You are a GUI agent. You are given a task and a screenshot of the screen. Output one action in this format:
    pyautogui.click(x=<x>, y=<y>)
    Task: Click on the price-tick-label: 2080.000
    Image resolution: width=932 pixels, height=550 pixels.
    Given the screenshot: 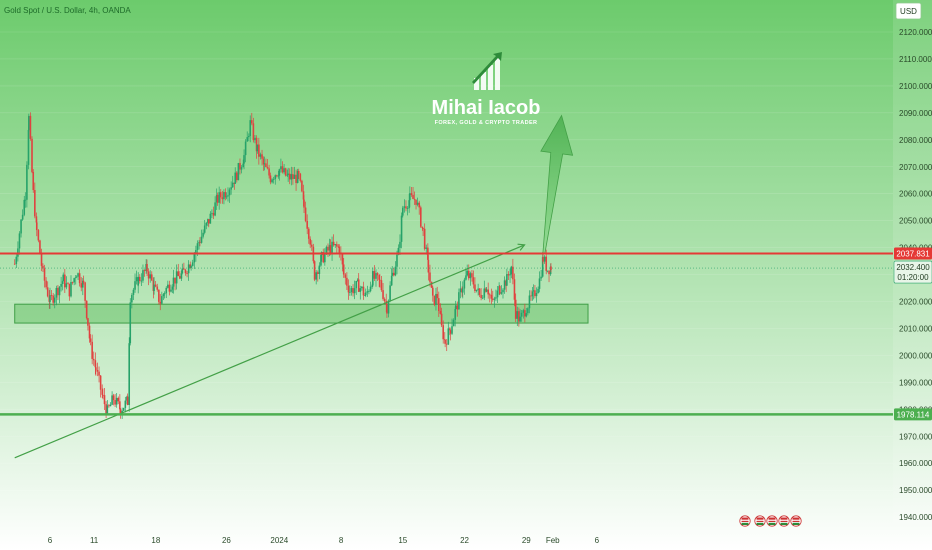 What is the action you would take?
    pyautogui.click(x=915, y=140)
    